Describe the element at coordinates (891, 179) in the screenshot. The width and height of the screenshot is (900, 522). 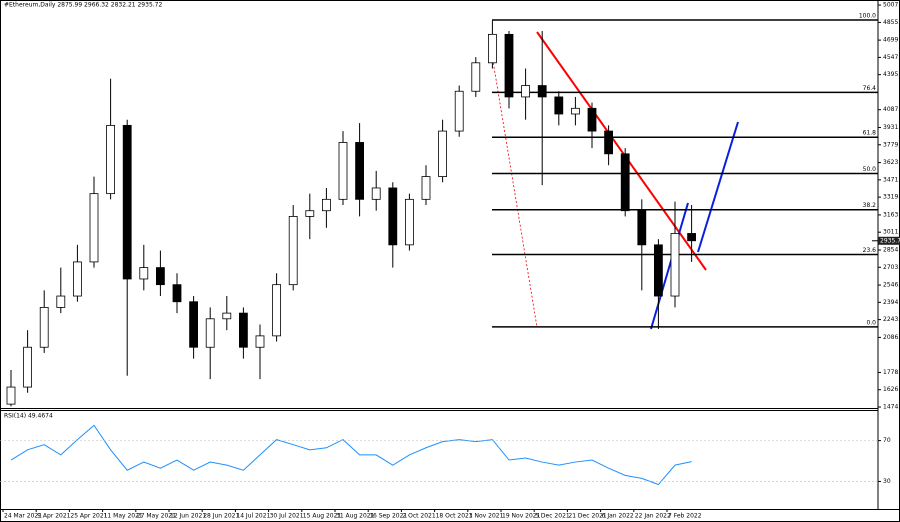
I see `y-tick-label: 3471.20` at that location.